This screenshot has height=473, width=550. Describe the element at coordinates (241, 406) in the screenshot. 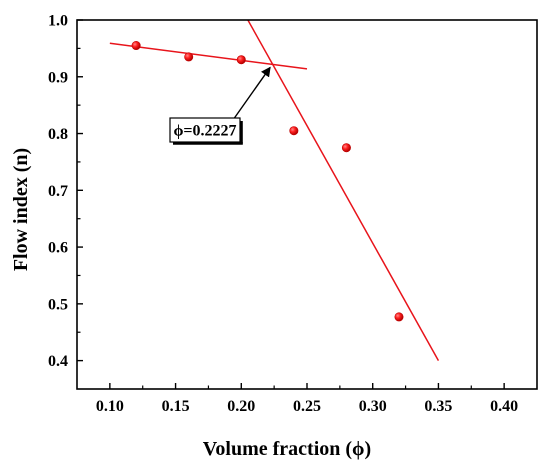

I see `x-tick-label: 0.20` at that location.